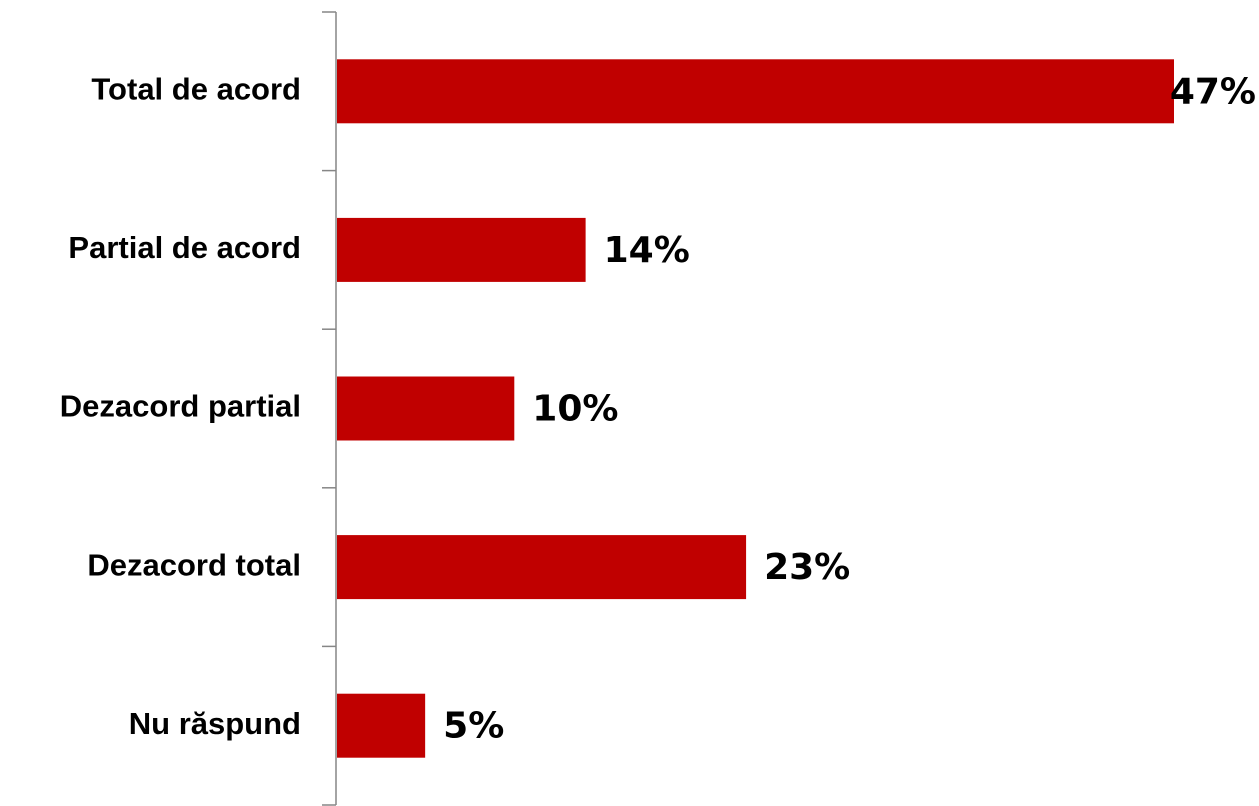  I want to click on data-label: 23%, so click(807, 567).